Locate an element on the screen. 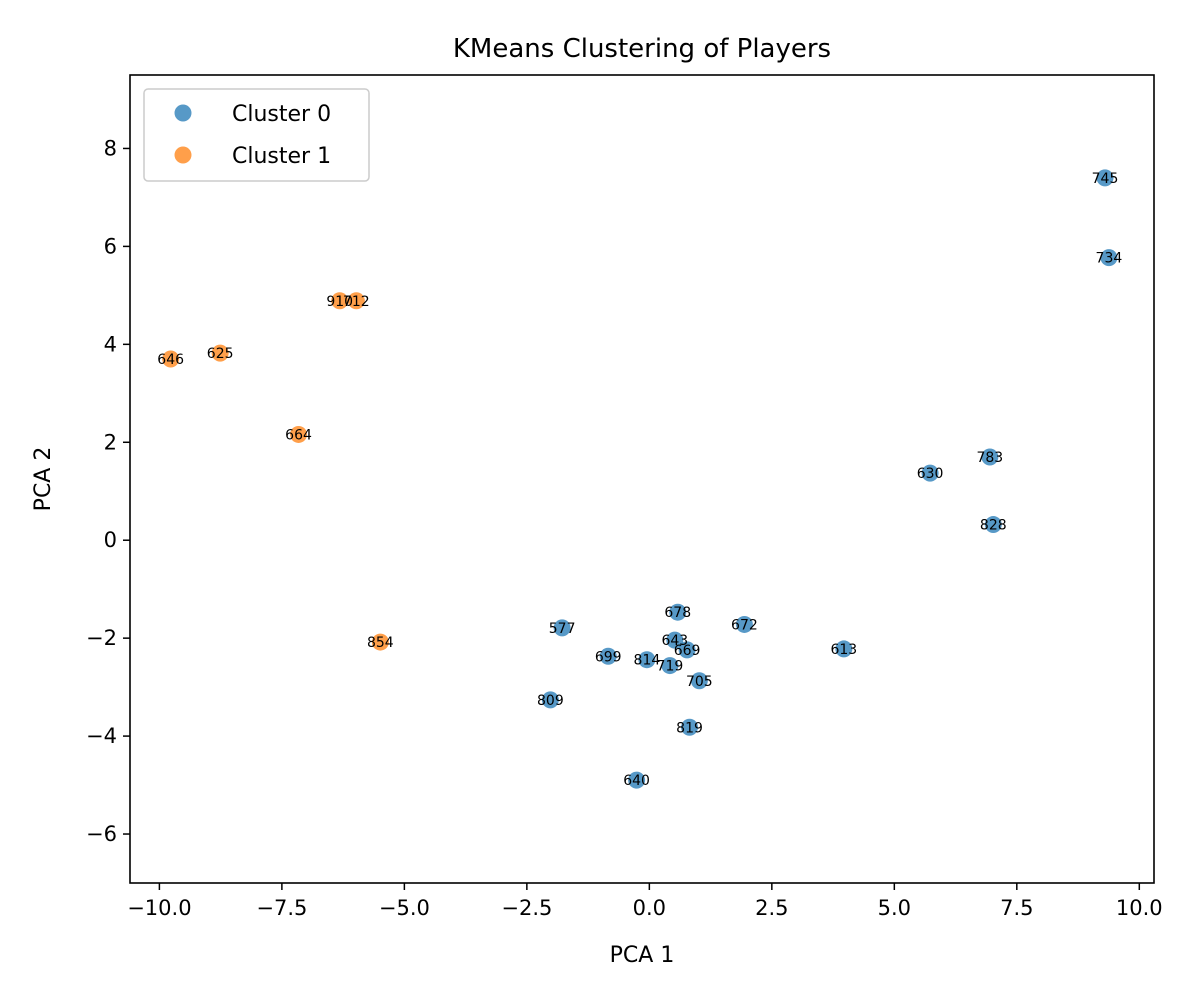  point-label: 625 is located at coordinates (220, 354).